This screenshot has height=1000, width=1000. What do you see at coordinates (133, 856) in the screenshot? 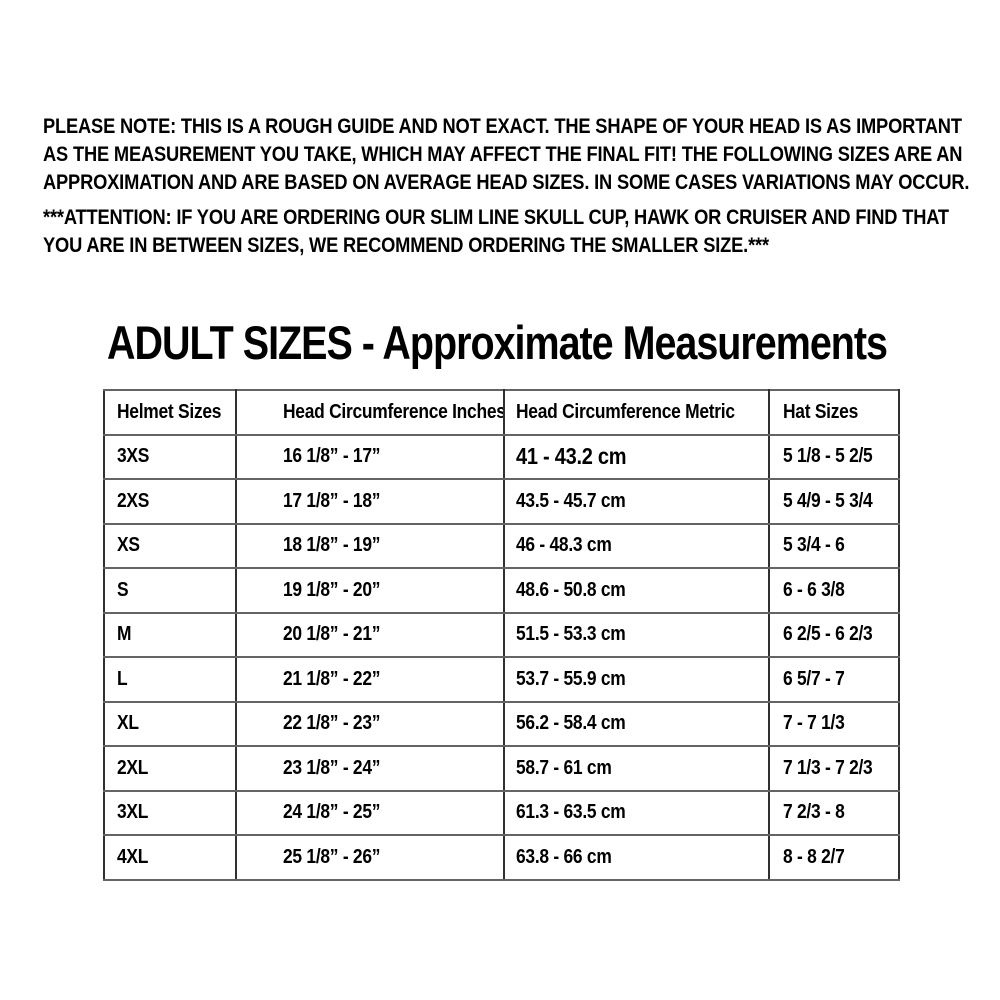
I see `helmet-size-value: 4XL` at bounding box center [133, 856].